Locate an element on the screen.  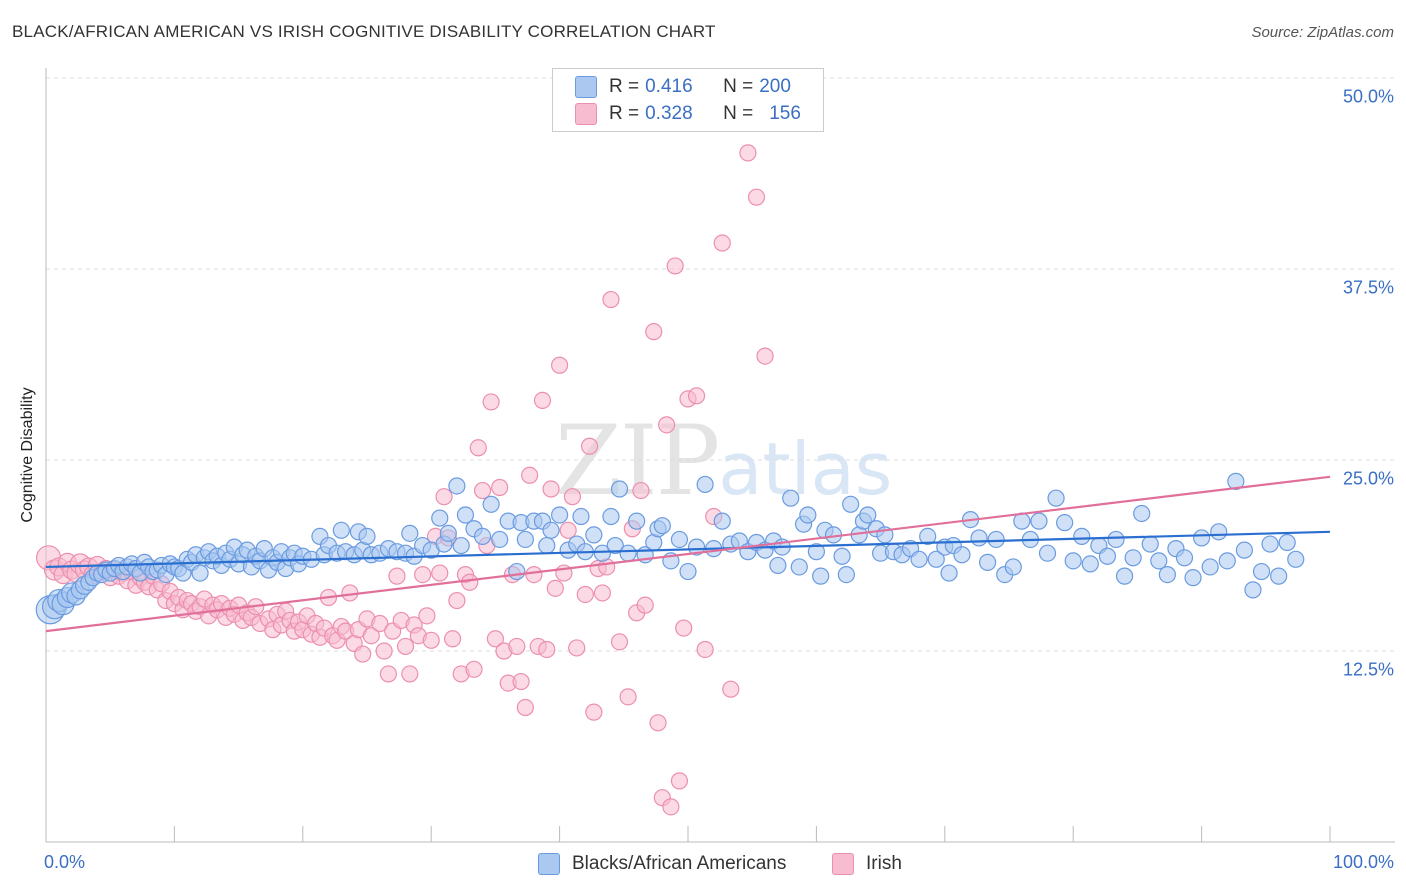
legend-item-blacks: Blacks/African Americans is located at coordinates (662, 864).